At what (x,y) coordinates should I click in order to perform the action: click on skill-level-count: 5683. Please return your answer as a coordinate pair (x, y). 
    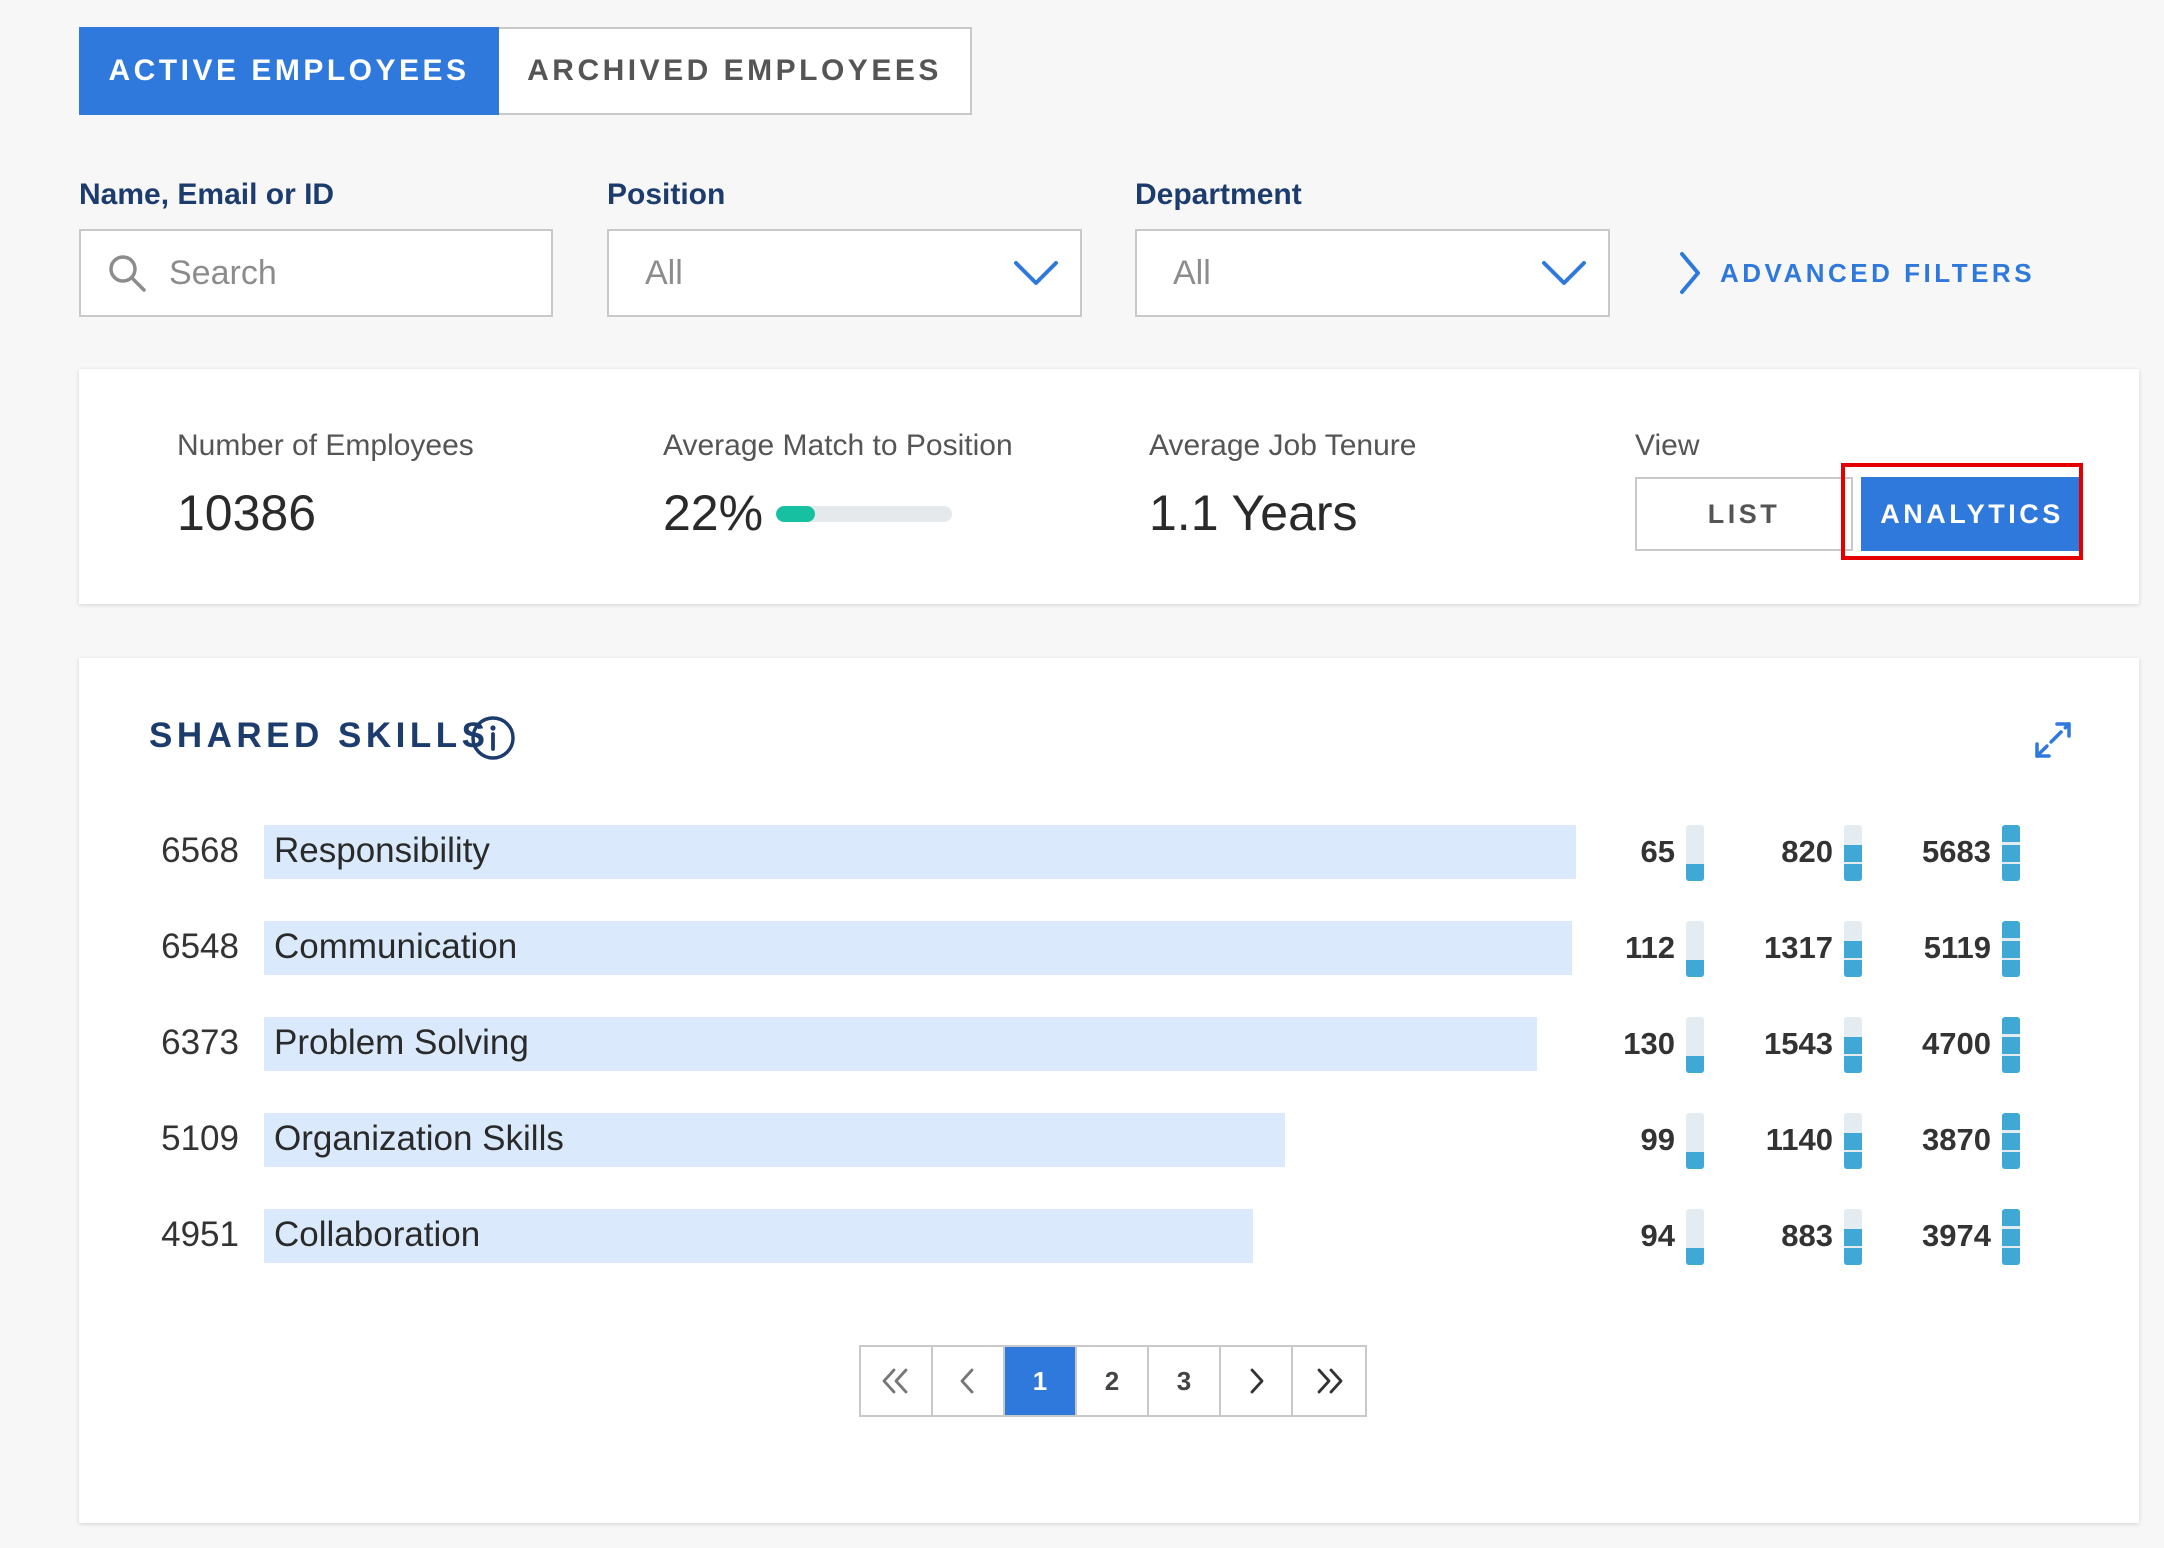
    Looking at the image, I should click on (1956, 851).